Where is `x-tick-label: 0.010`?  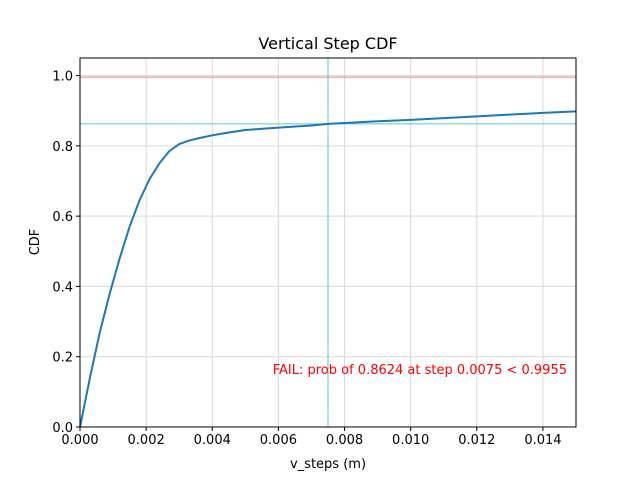 x-tick-label: 0.010 is located at coordinates (410, 440).